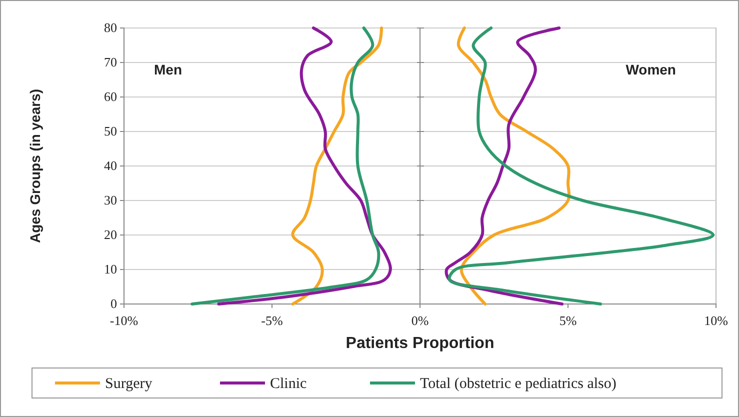  I want to click on annotation: Women, so click(651, 69).